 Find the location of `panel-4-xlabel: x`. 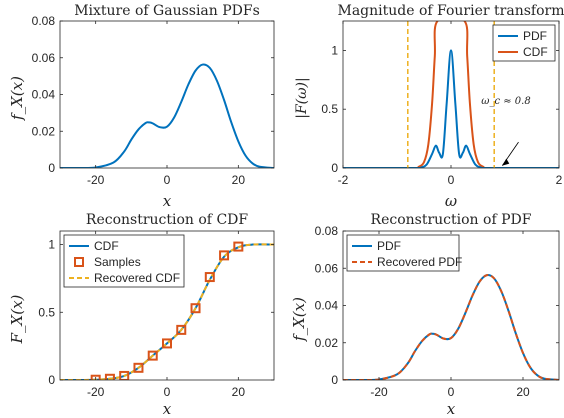

panel-4-xlabel: x is located at coordinates (451, 409).